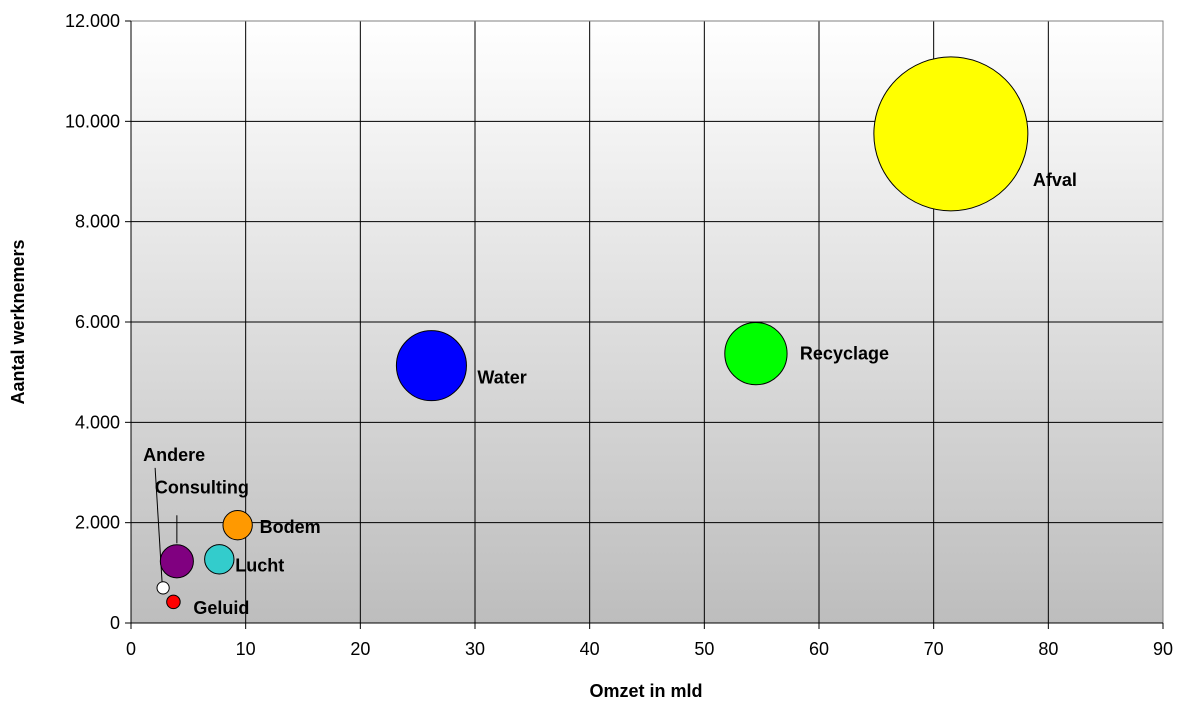  I want to click on y-tick-label: 0, so click(115, 623).